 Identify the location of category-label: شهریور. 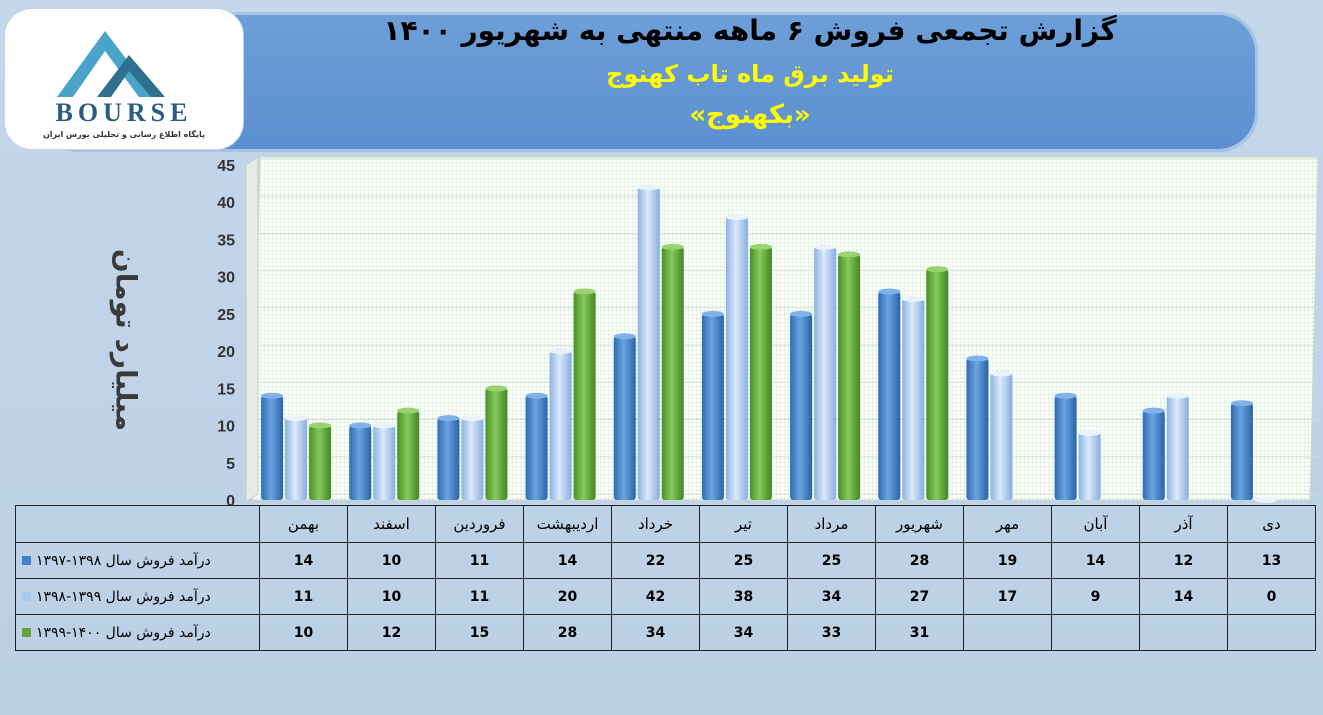
(919, 524).